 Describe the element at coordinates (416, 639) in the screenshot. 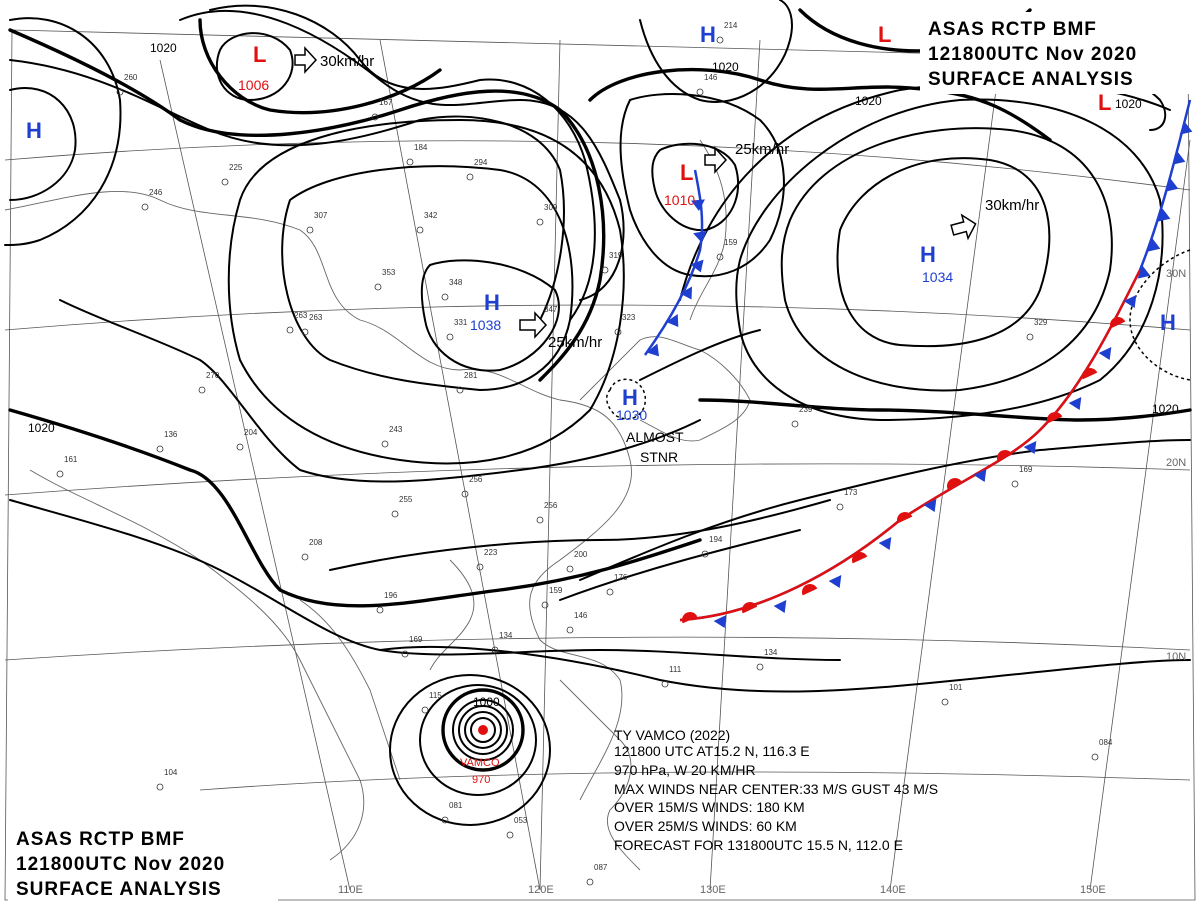

I see `station-value: 169` at that location.